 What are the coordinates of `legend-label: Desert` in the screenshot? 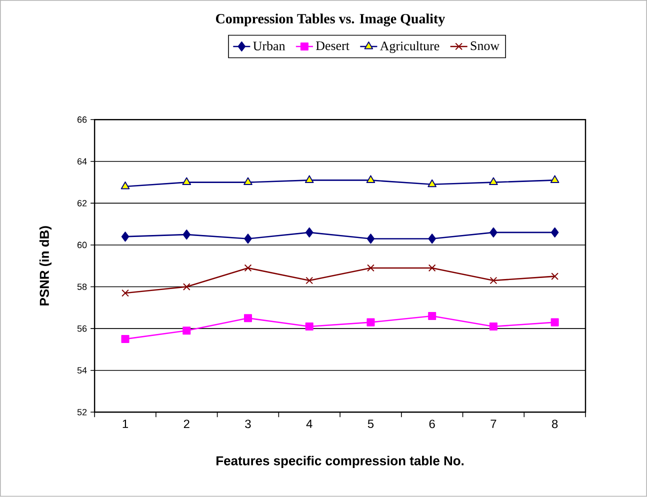 It's located at (333, 46).